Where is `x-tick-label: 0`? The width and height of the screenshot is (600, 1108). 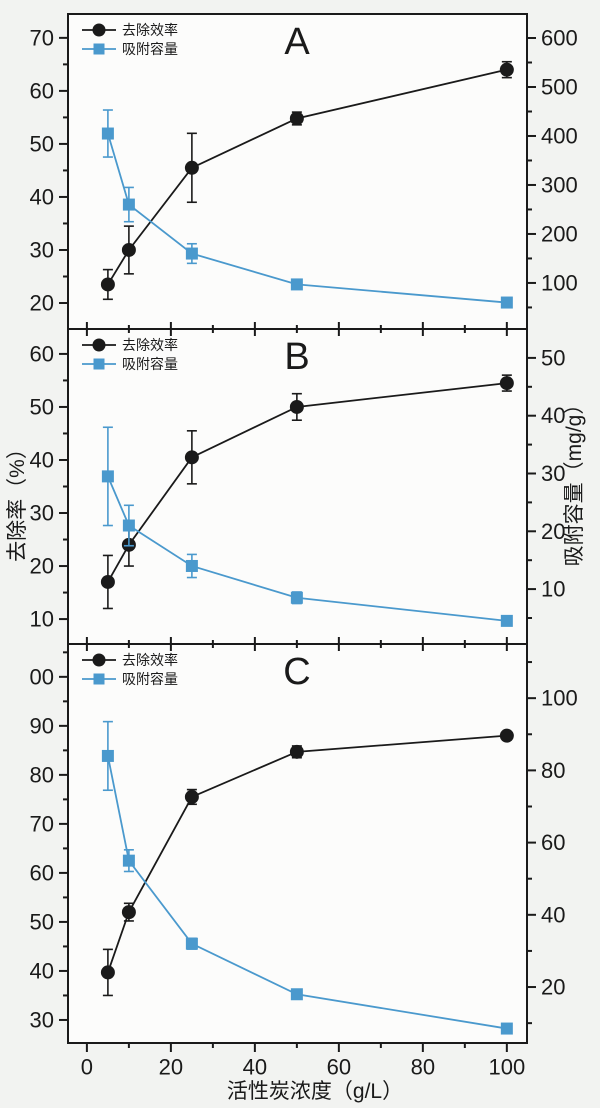
x-tick-label: 0 is located at coordinates (87, 1067).